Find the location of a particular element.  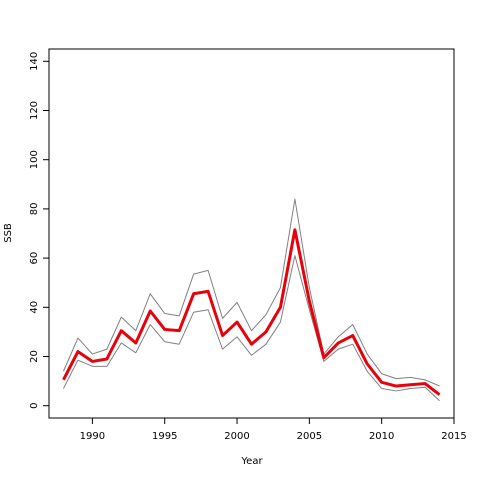

y-tick-label: 140 is located at coordinates (34, 61).